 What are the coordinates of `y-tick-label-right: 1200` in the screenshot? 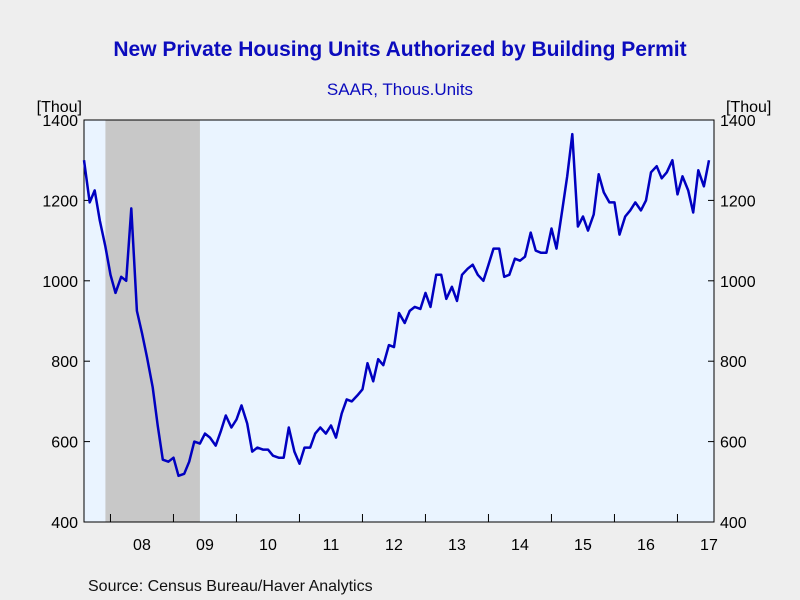 It's located at (738, 201).